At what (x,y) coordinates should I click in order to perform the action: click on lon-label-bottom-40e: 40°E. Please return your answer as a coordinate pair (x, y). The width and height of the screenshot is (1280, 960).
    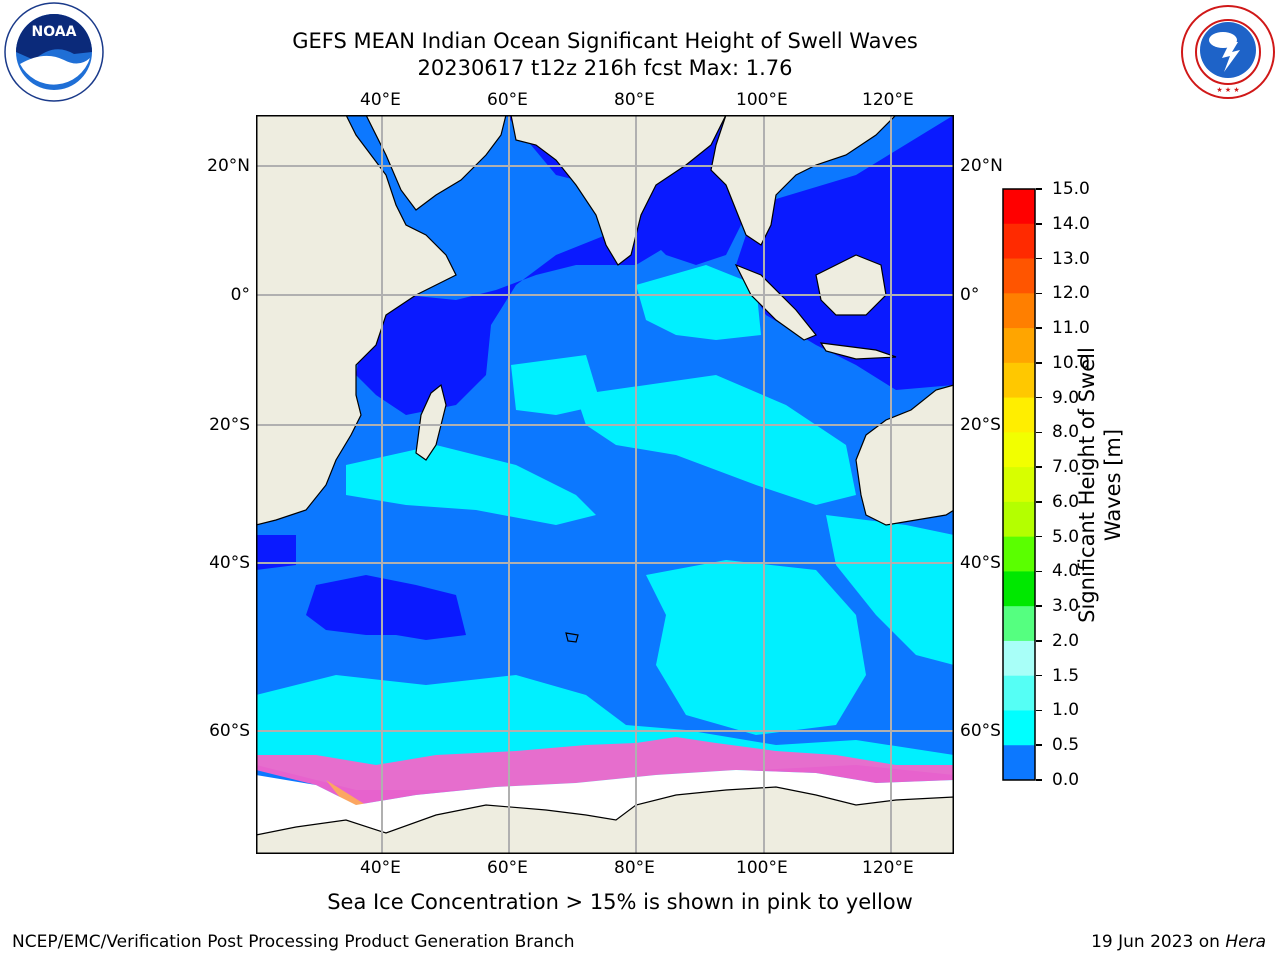
    Looking at the image, I should click on (380, 868).